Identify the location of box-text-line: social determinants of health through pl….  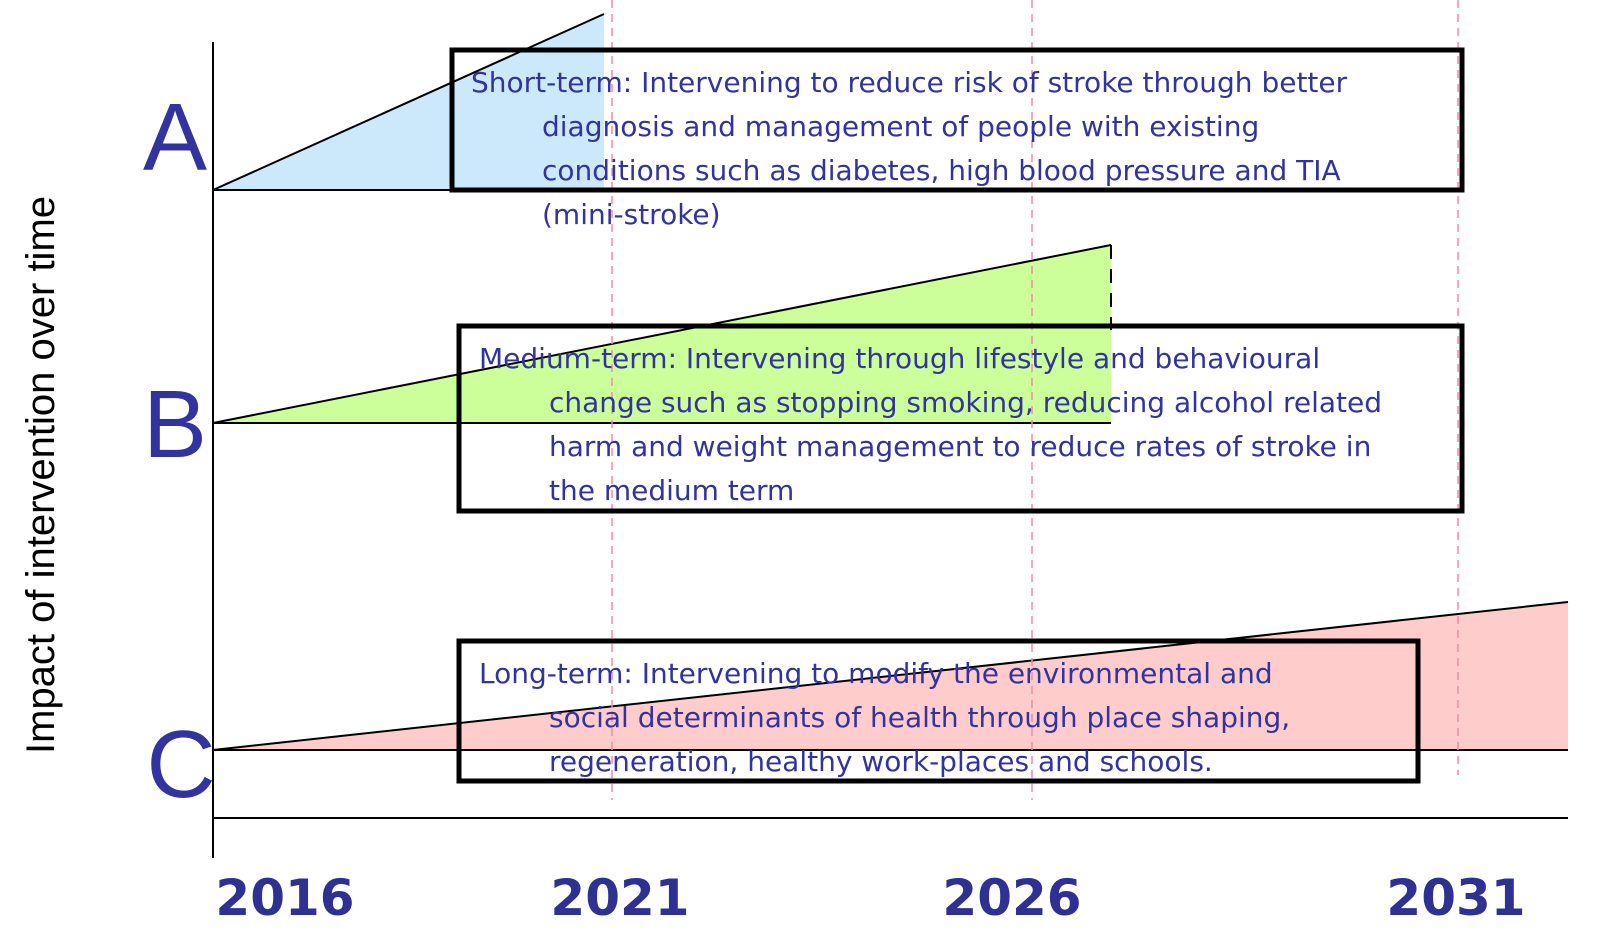
(919, 717).